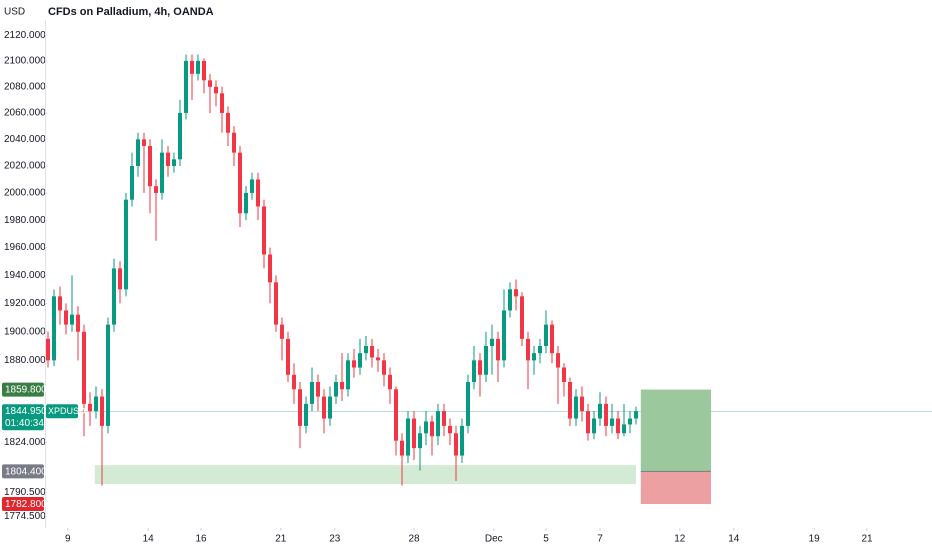 This screenshot has height=550, width=932. I want to click on x-tick-label: 12, so click(680, 539).